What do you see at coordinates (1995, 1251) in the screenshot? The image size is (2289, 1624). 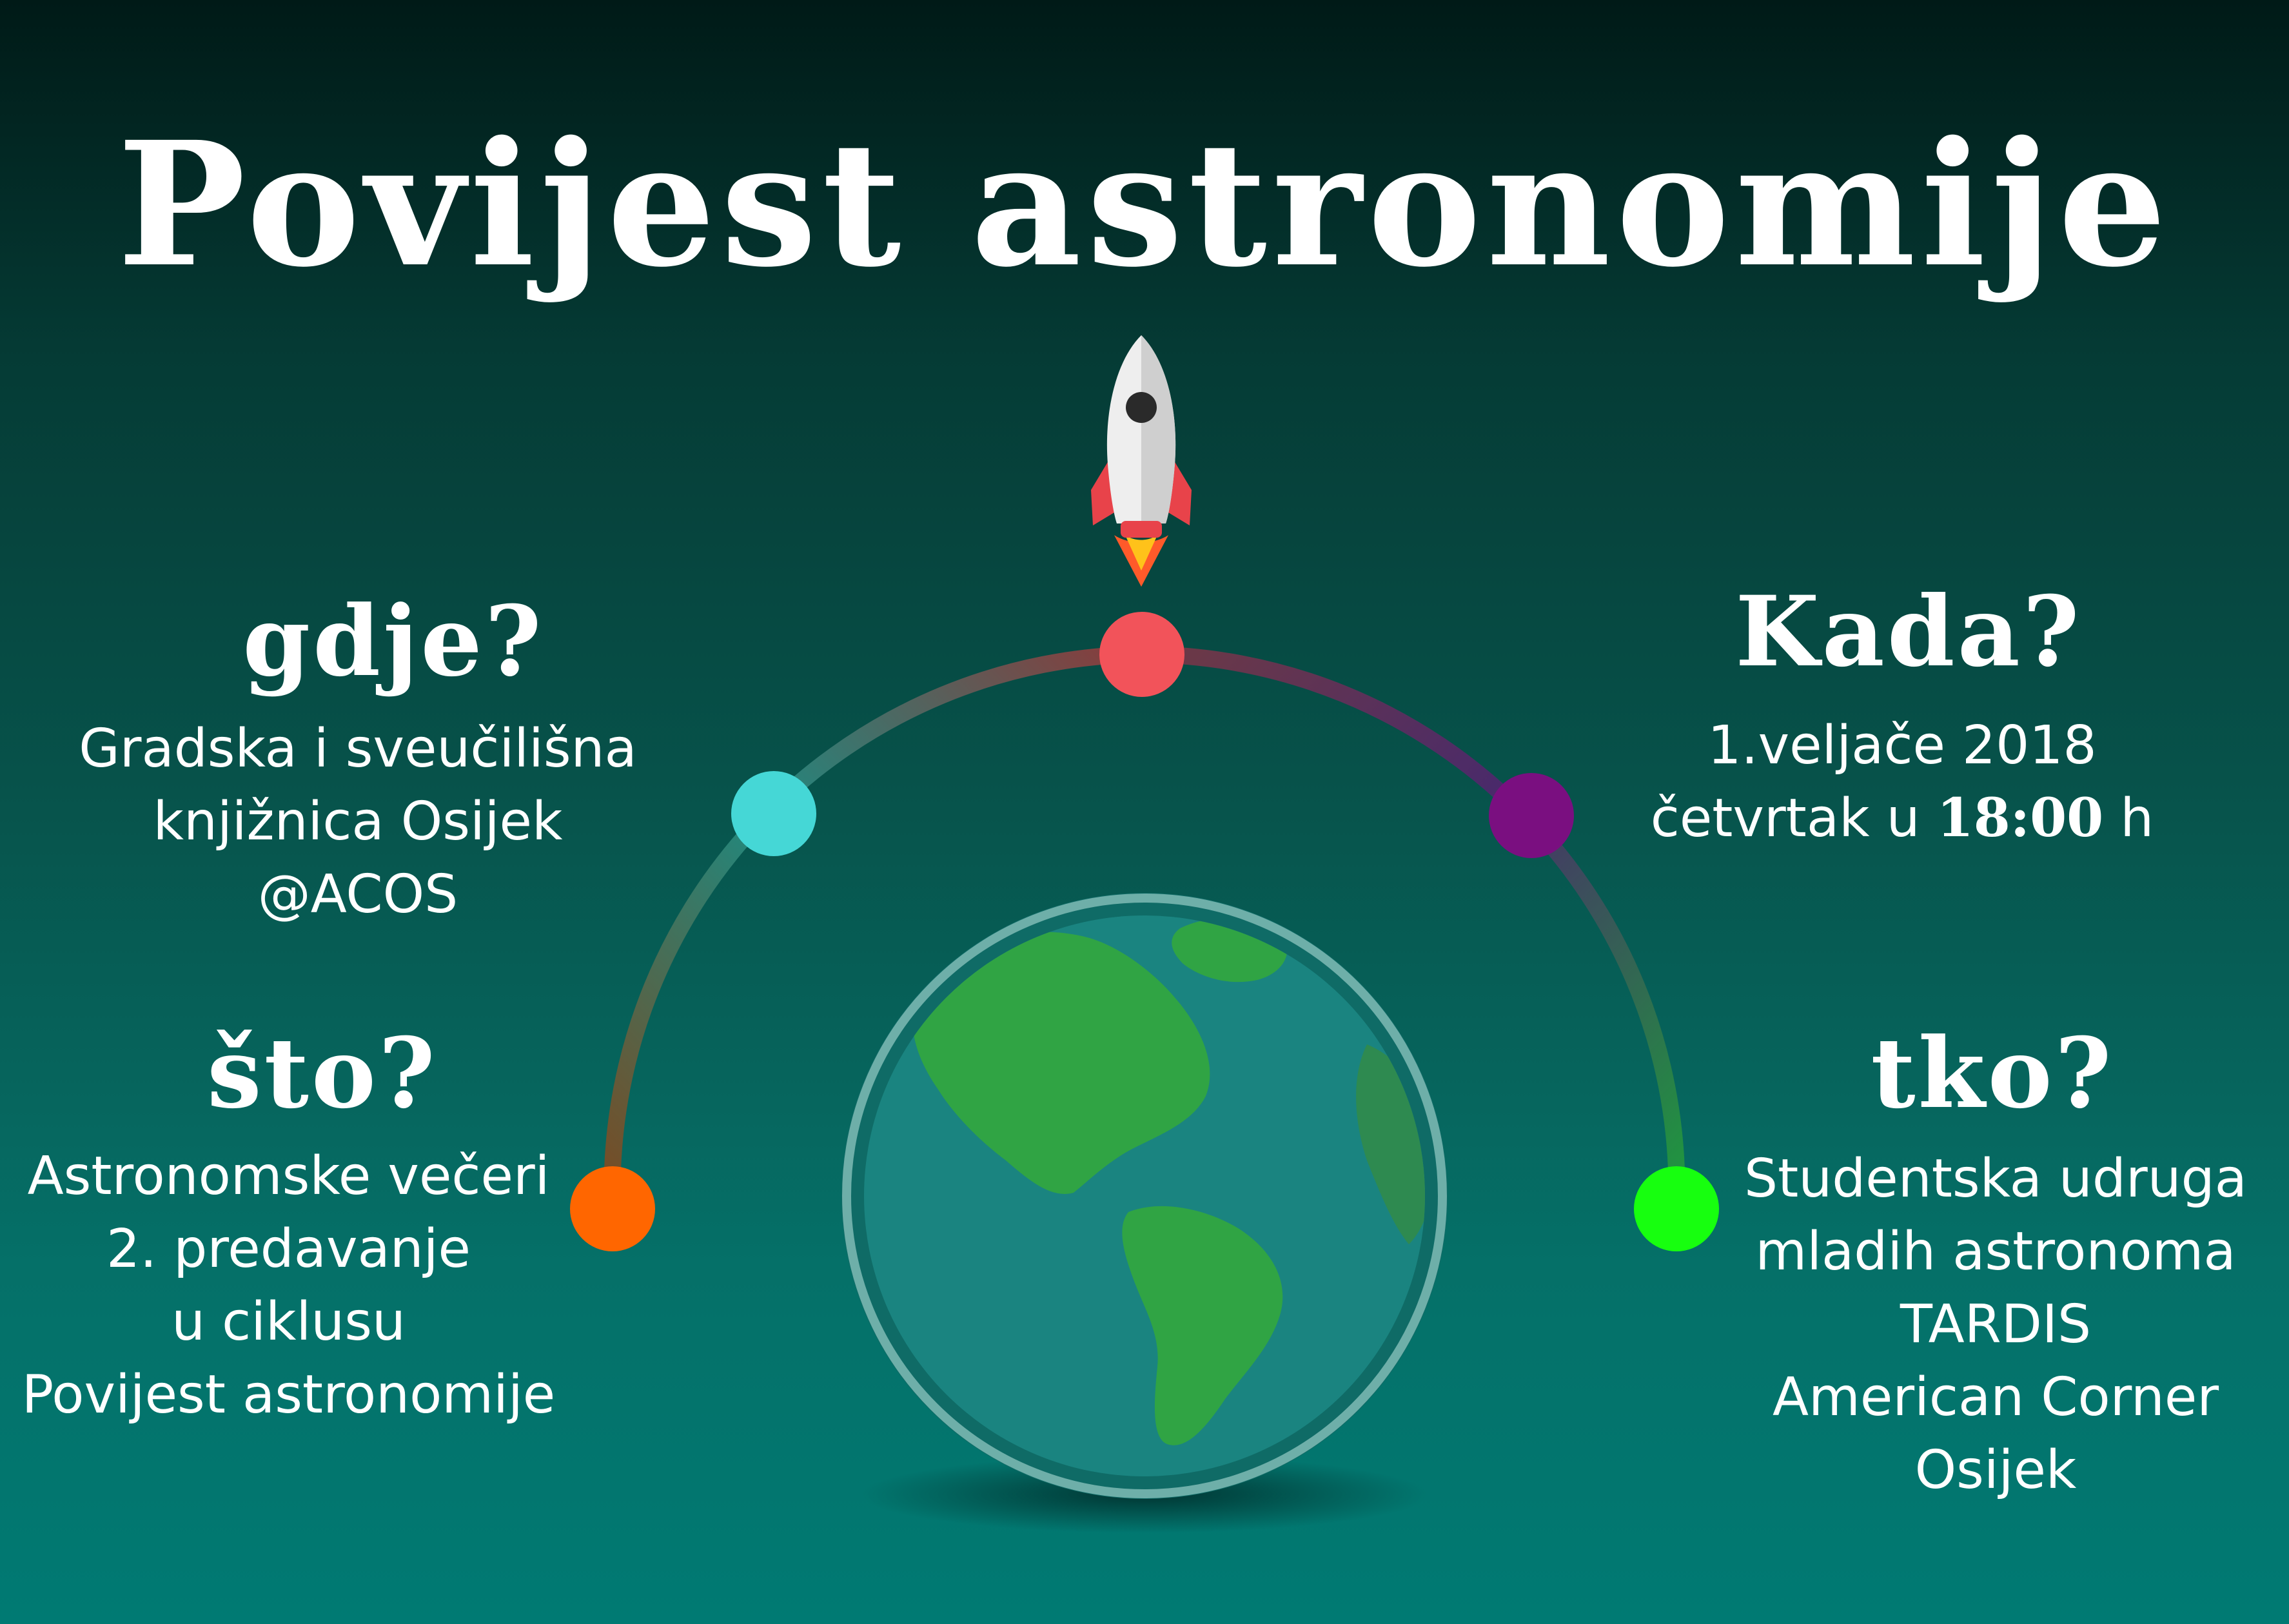 I see `who-line: mladih astronoma` at bounding box center [1995, 1251].